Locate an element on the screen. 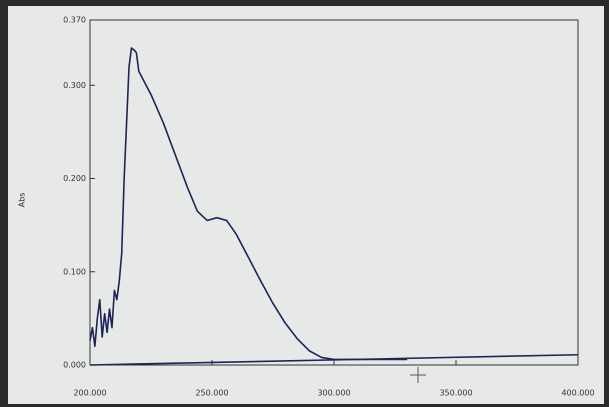 The height and width of the screenshot is (407, 609). y-tick-label: 0.200 is located at coordinates (74, 178).